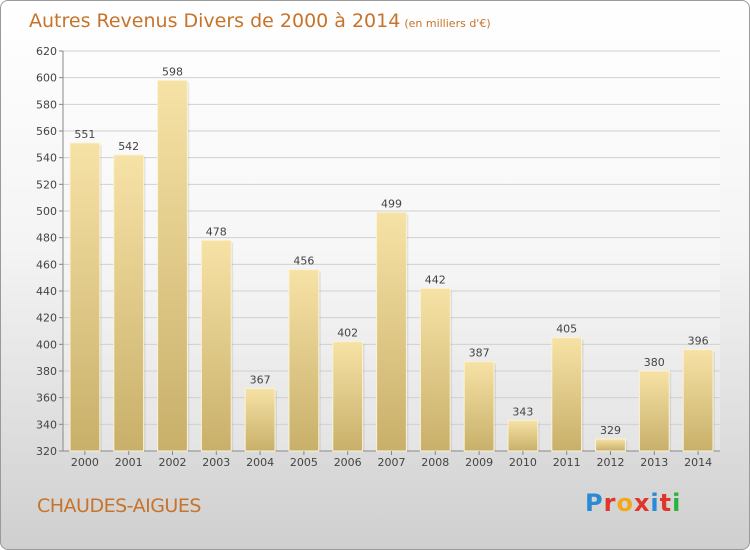 Image resolution: width=750 pixels, height=550 pixels. I want to click on x-tick-label: 2005, so click(304, 462).